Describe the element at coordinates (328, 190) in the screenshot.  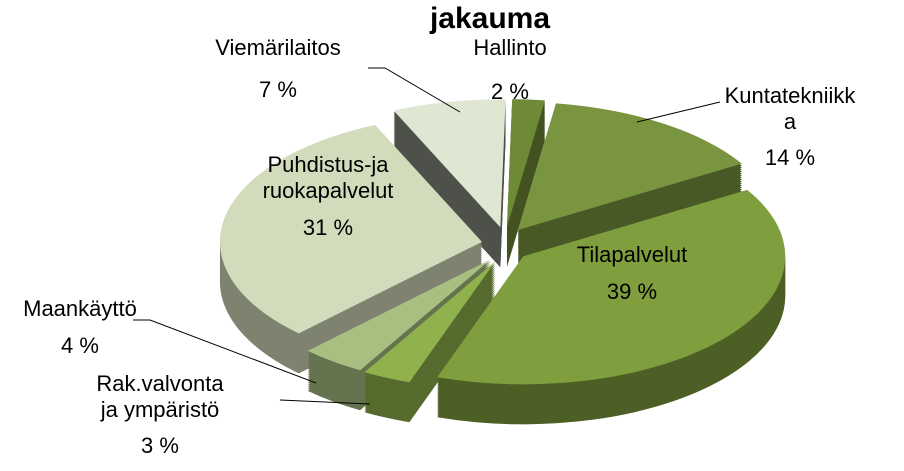
I see `label-line: ruokapalvelut` at that location.